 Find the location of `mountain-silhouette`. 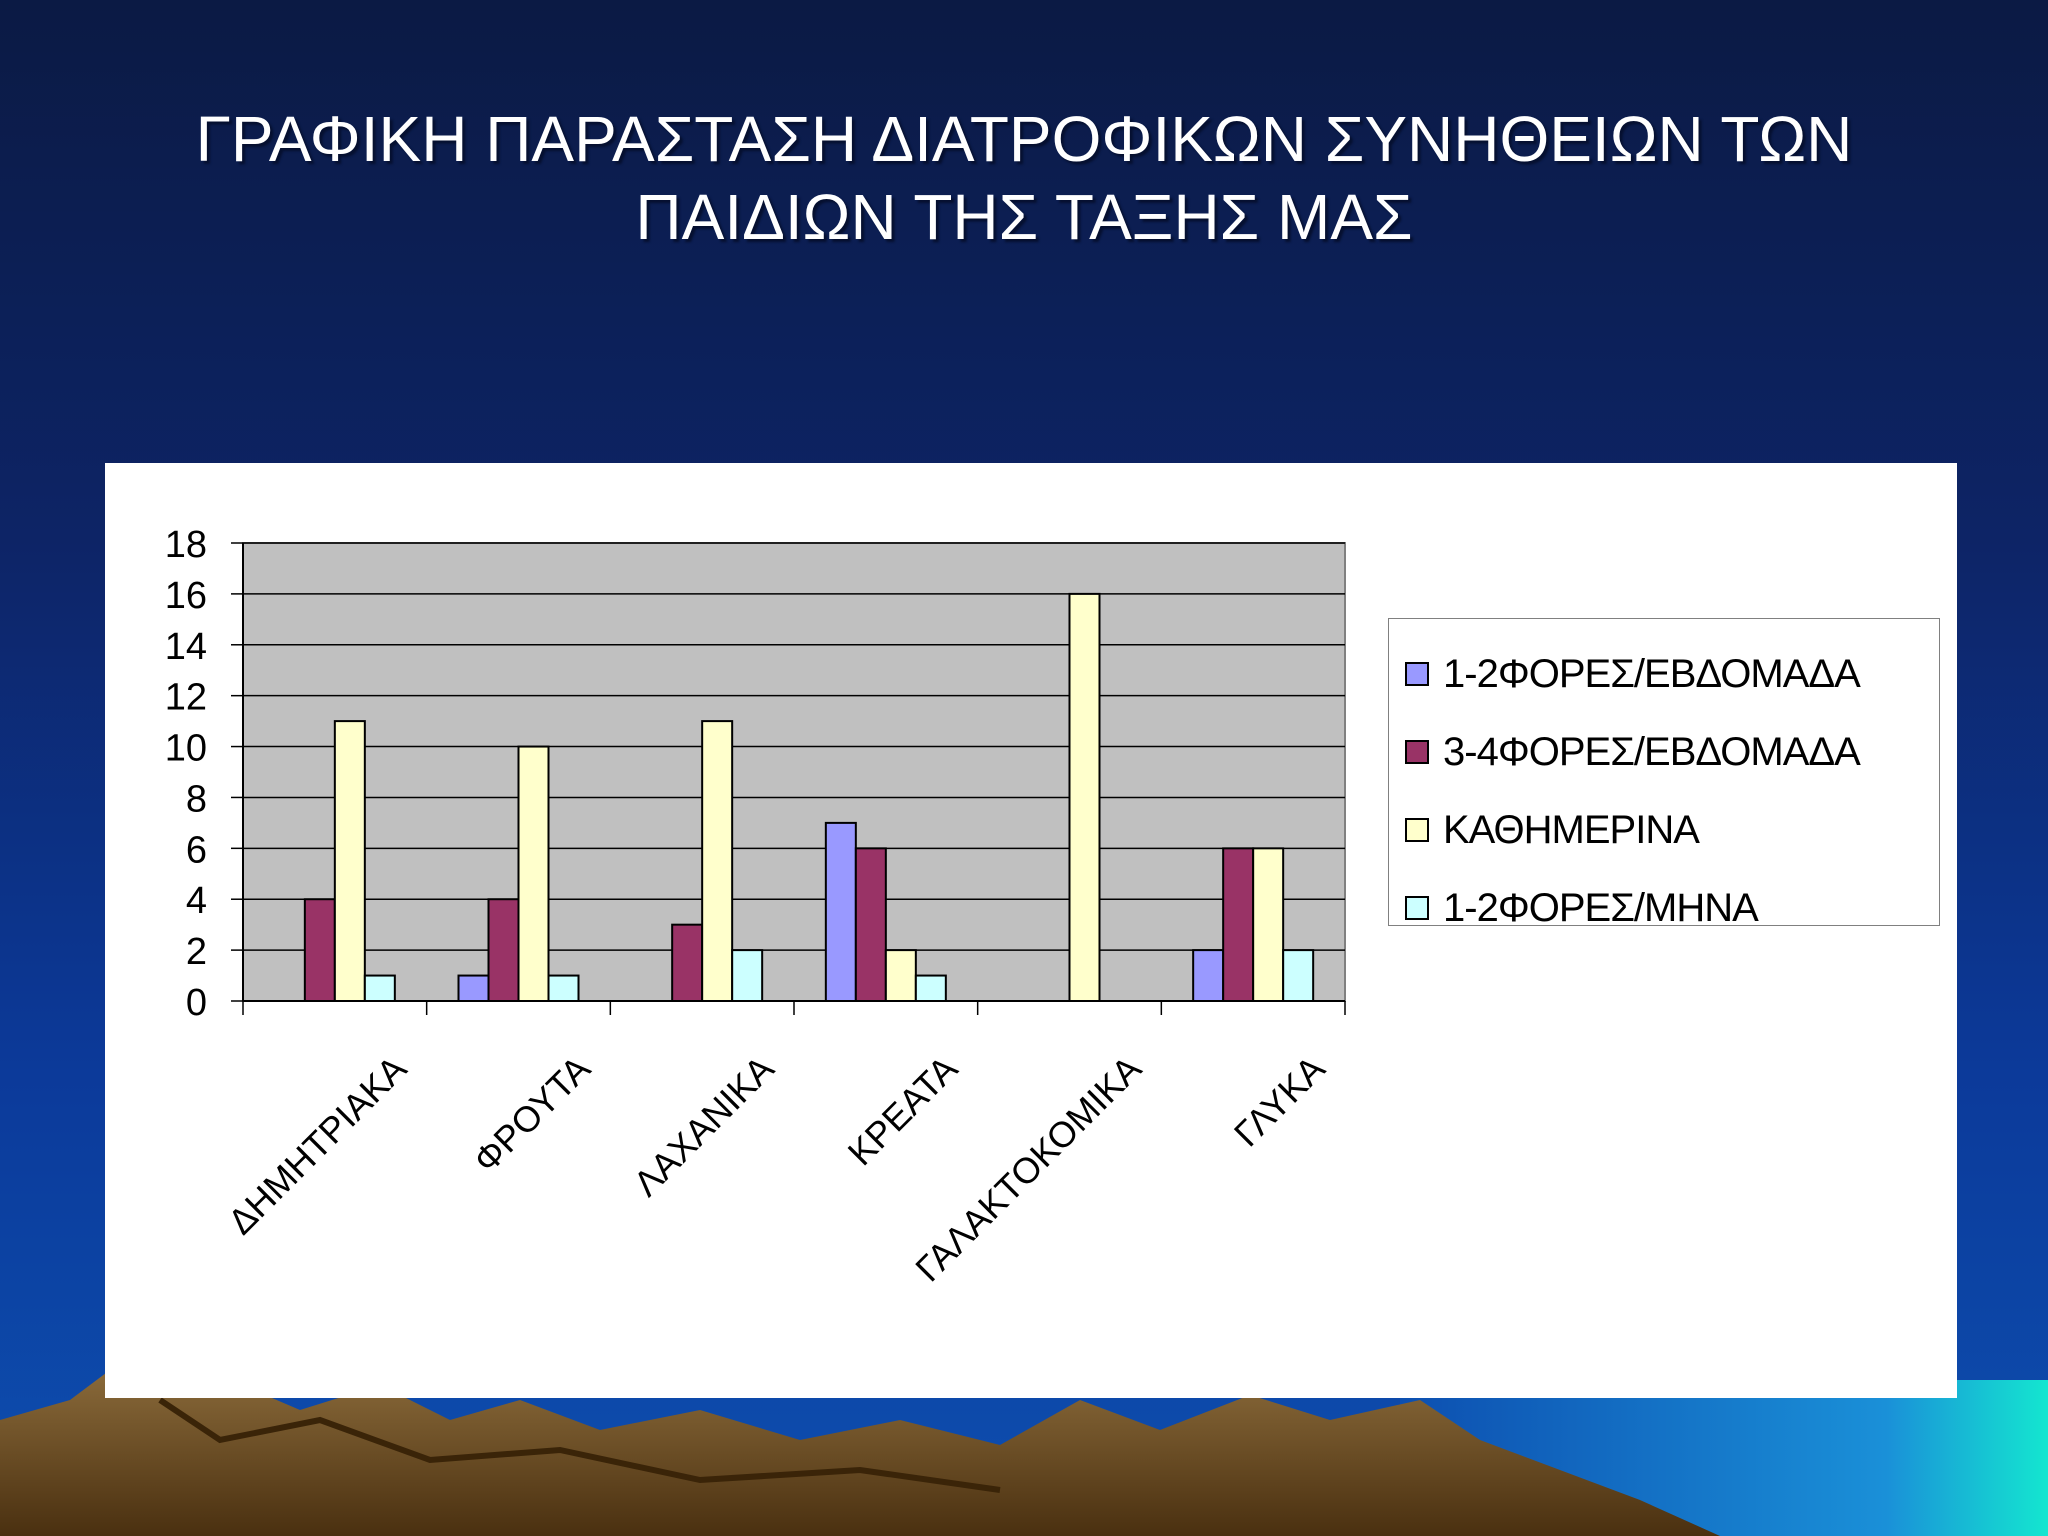

mountain-silhouette is located at coordinates (860, 1453).